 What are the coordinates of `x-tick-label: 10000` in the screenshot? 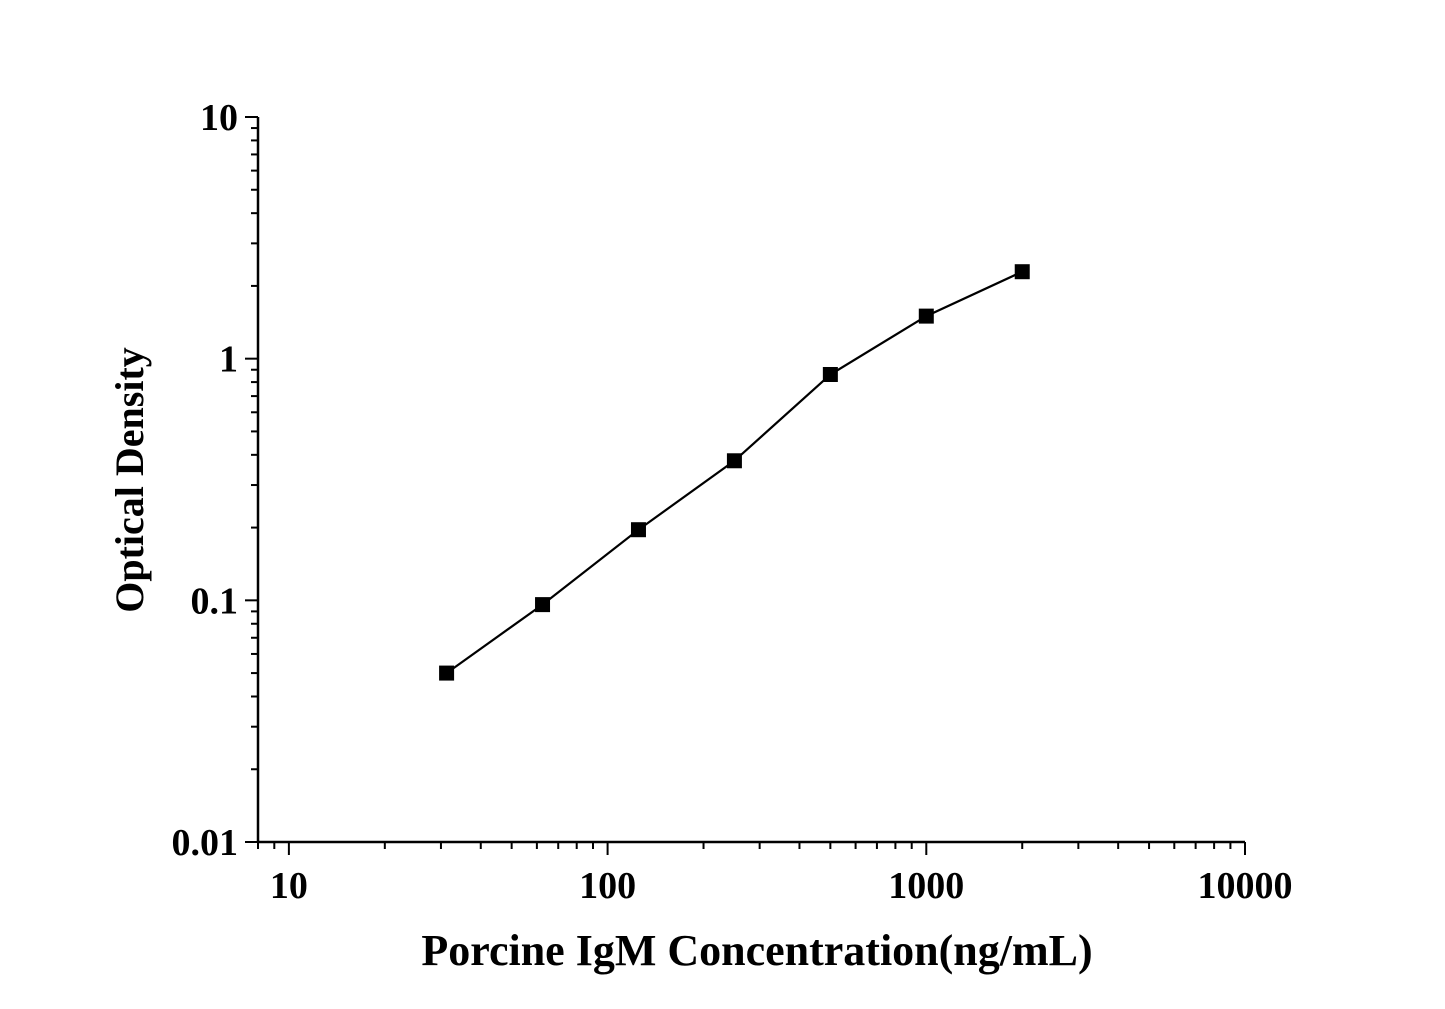 It's located at (1245, 886).